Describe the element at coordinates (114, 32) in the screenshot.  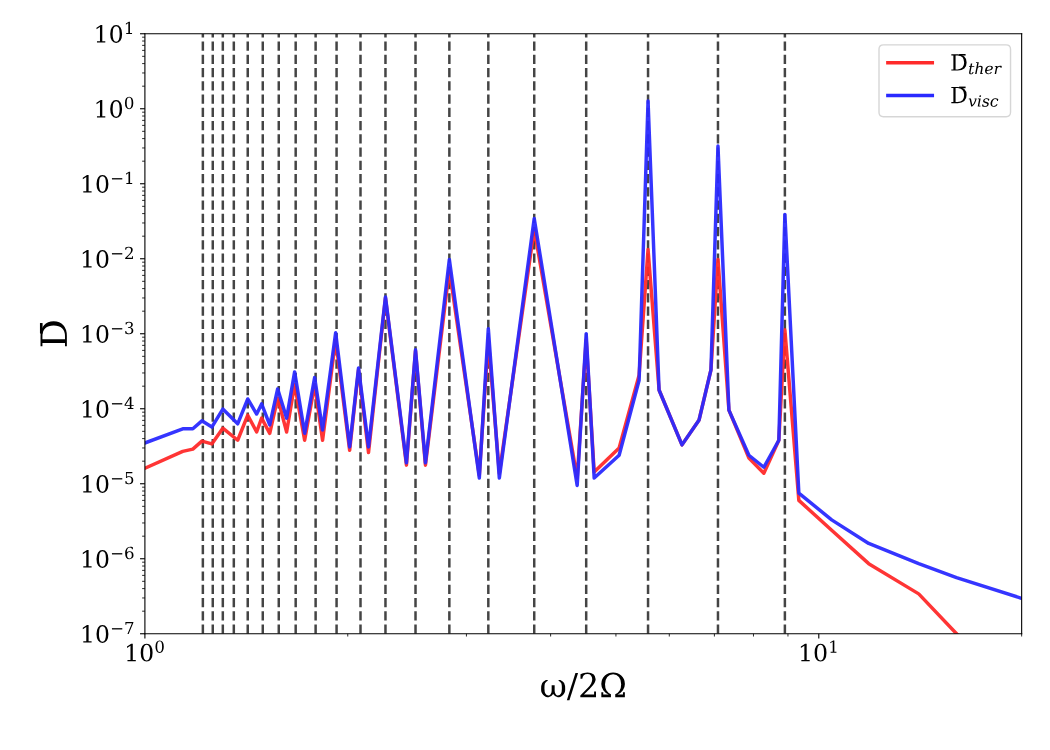
I see `y-tick-label: 10$^{1}$` at that location.